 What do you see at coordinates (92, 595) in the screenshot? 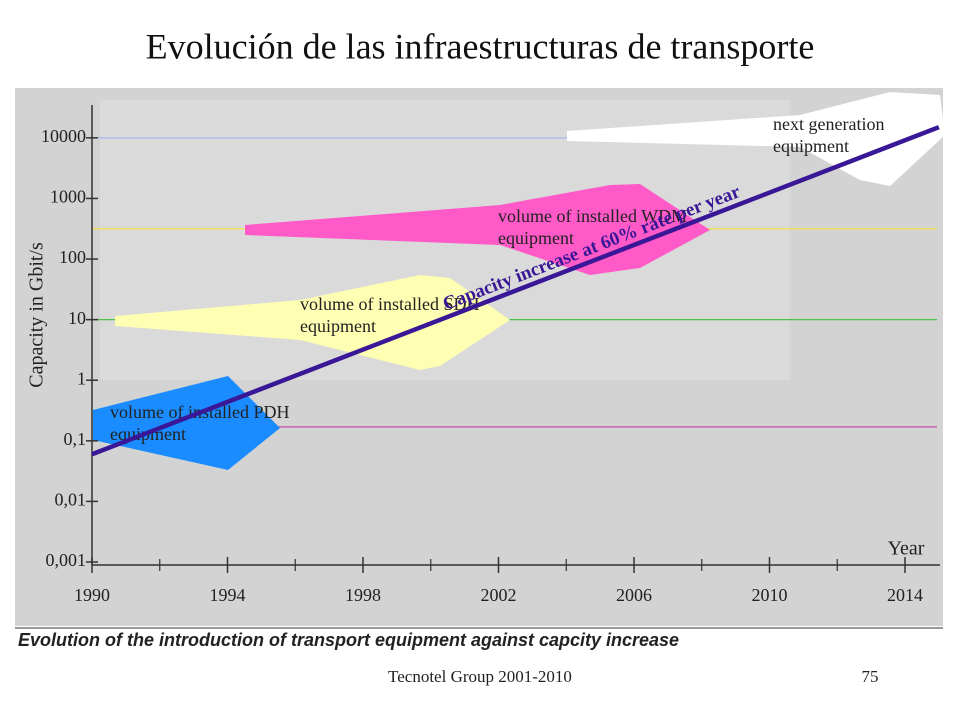
I see `x-tick-label: 1990` at bounding box center [92, 595].